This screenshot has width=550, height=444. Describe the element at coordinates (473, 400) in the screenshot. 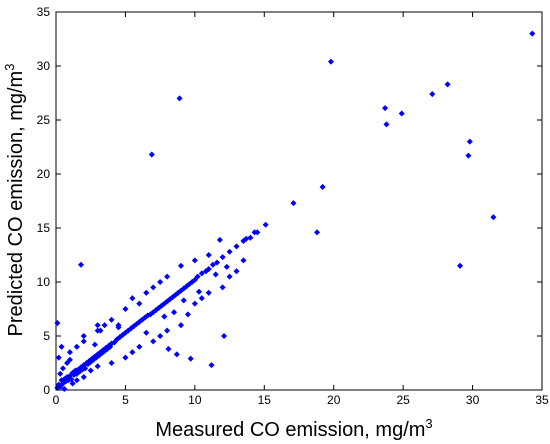

I see `x-tick-label: 30` at that location.